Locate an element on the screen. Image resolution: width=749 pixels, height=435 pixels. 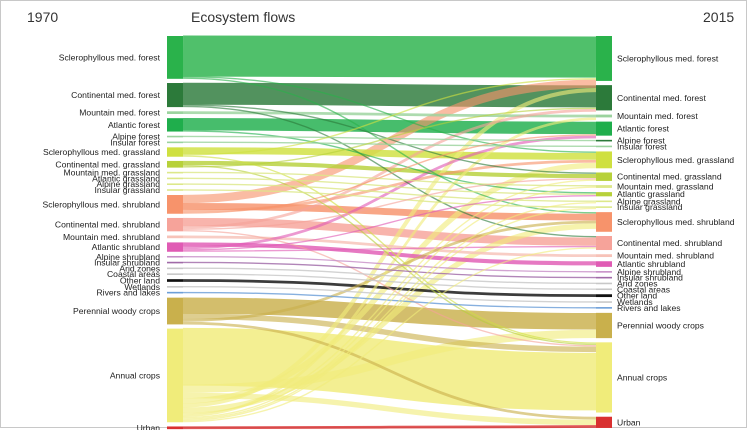
flow-sclerophyllous-med-forest-to-sclerophyllous-med-grassland is located at coordinates (389, 114).